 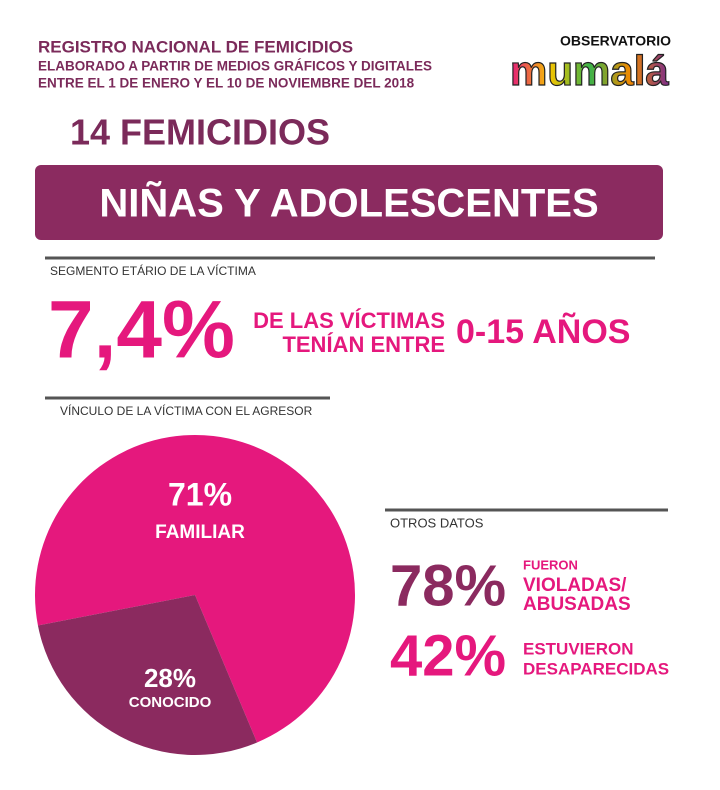 I want to click on slice-label: FAMILIAR, so click(x=200, y=532).